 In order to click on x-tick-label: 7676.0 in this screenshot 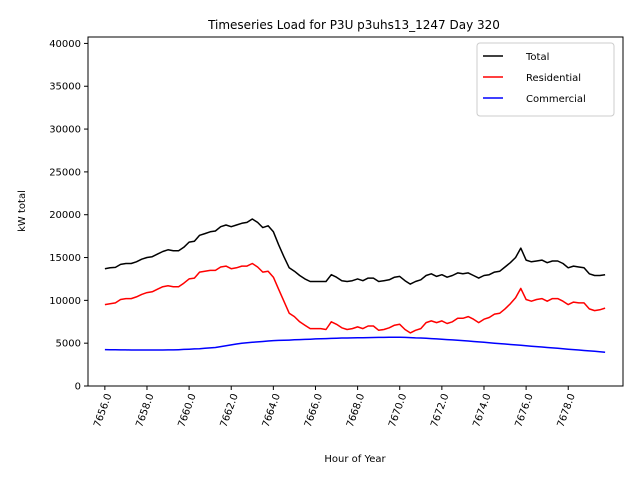, I will do `click(524, 410)`.